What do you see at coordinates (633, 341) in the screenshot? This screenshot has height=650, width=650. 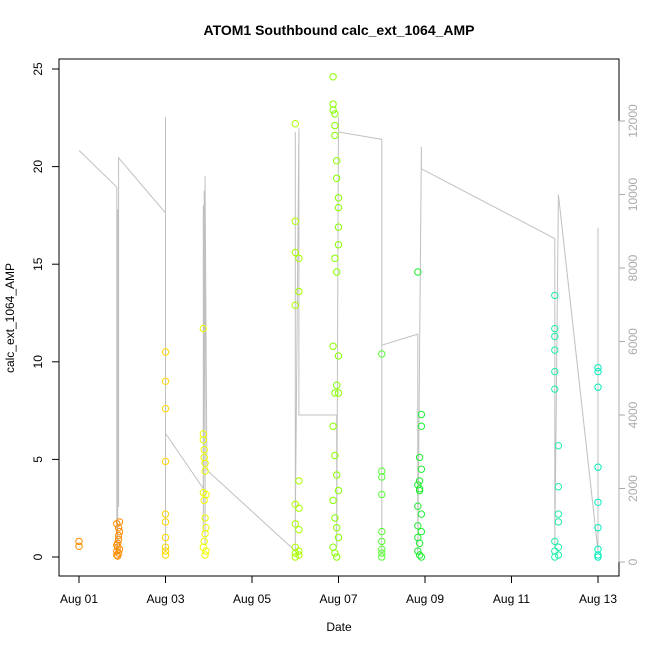 I see `right-y-tick-label: 6000` at bounding box center [633, 341].